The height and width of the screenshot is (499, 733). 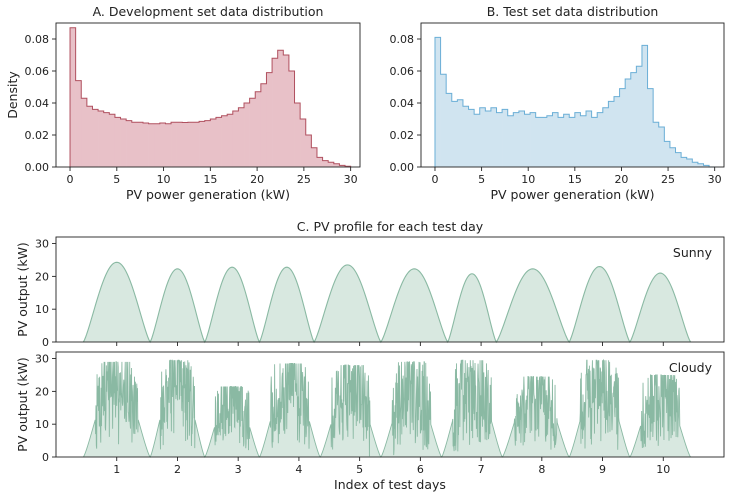 What do you see at coordinates (177, 469) in the screenshot?
I see `x-tick-label: 2` at bounding box center [177, 469].